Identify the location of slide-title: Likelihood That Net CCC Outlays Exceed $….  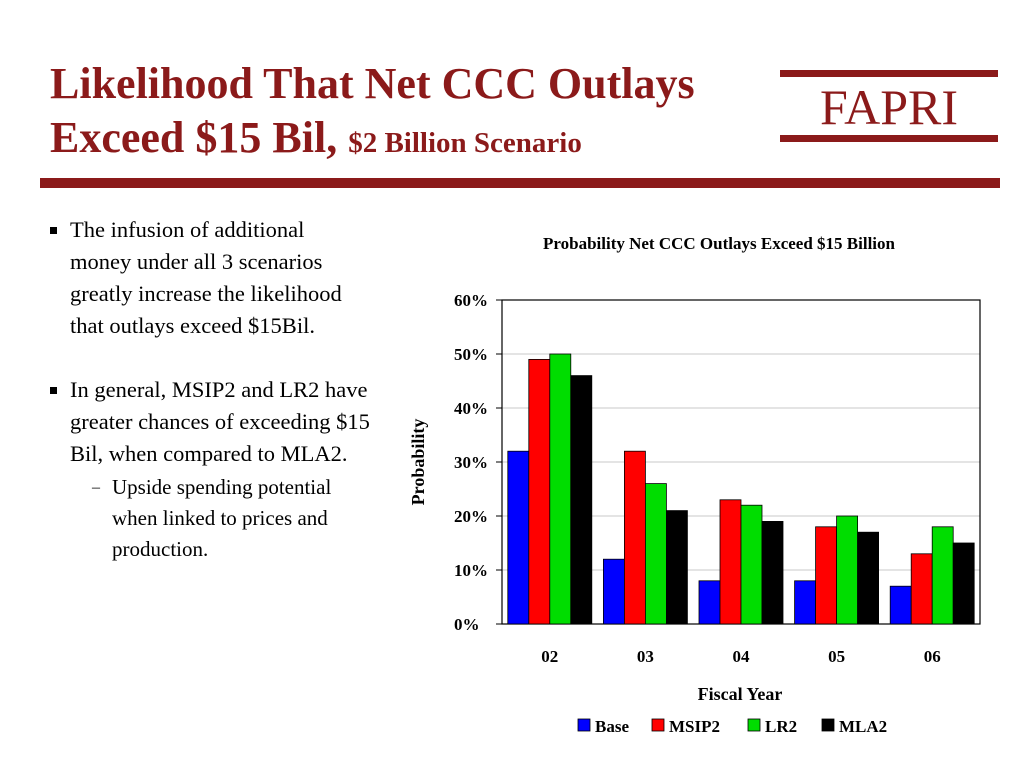
(372, 111).